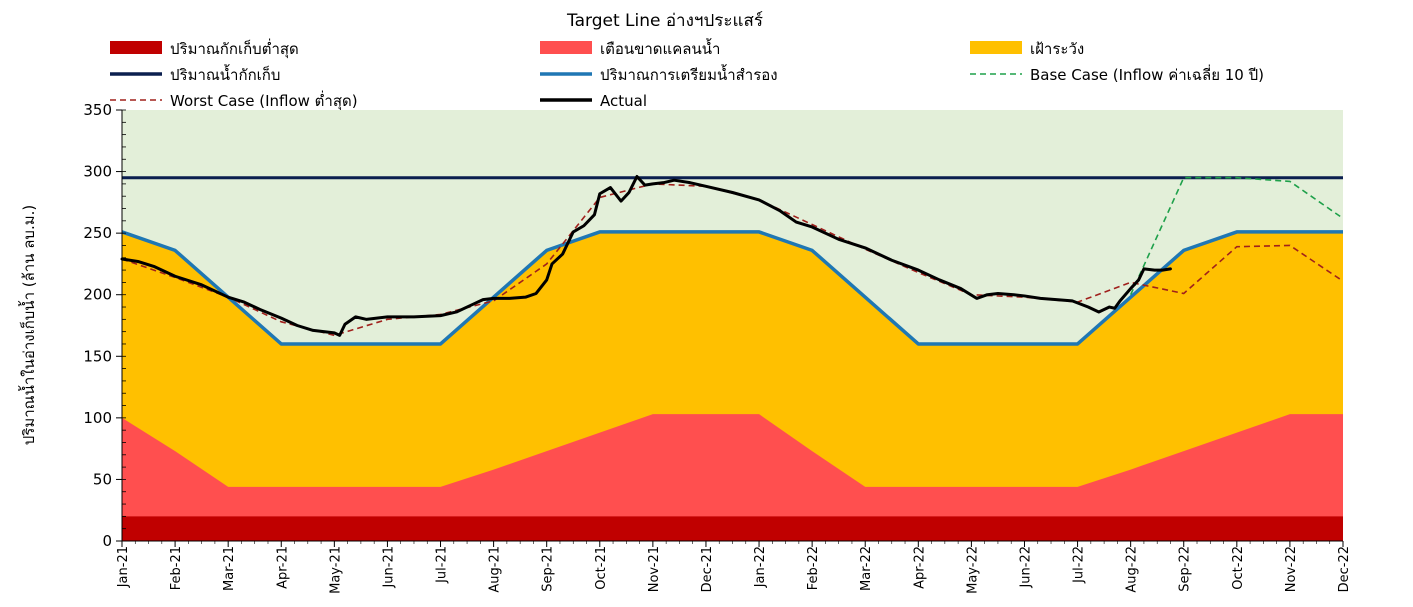 Image resolution: width=1413 pixels, height=607 pixels. What do you see at coordinates (601, 568) in the screenshot?
I see `x-tick-label: Oct-21` at bounding box center [601, 568].